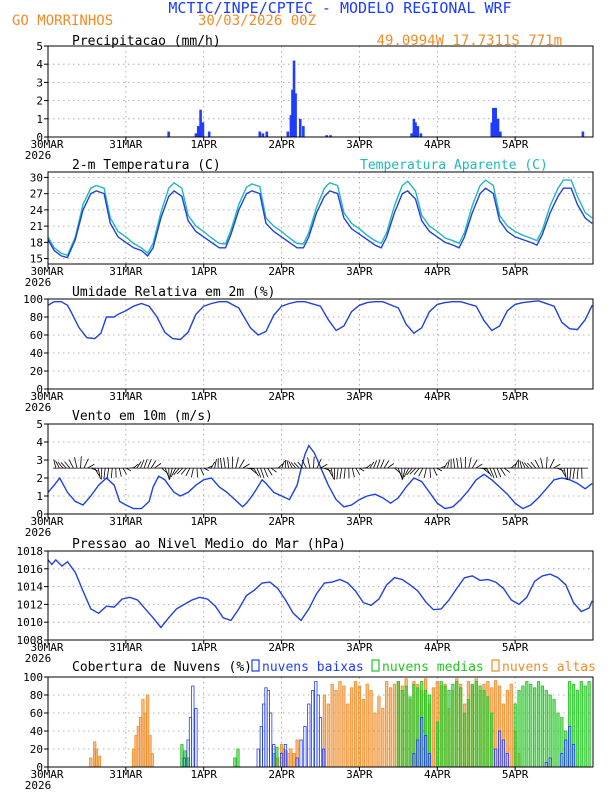 The image size is (612, 792). Describe the element at coordinates (515, 396) in the screenshot. I see `rh-xtick-label: 5APR` at that location.